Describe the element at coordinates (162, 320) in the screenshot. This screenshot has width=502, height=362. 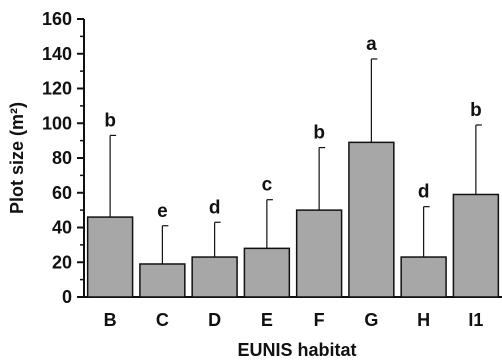
I see `x-tick-label-C: C` at that location.